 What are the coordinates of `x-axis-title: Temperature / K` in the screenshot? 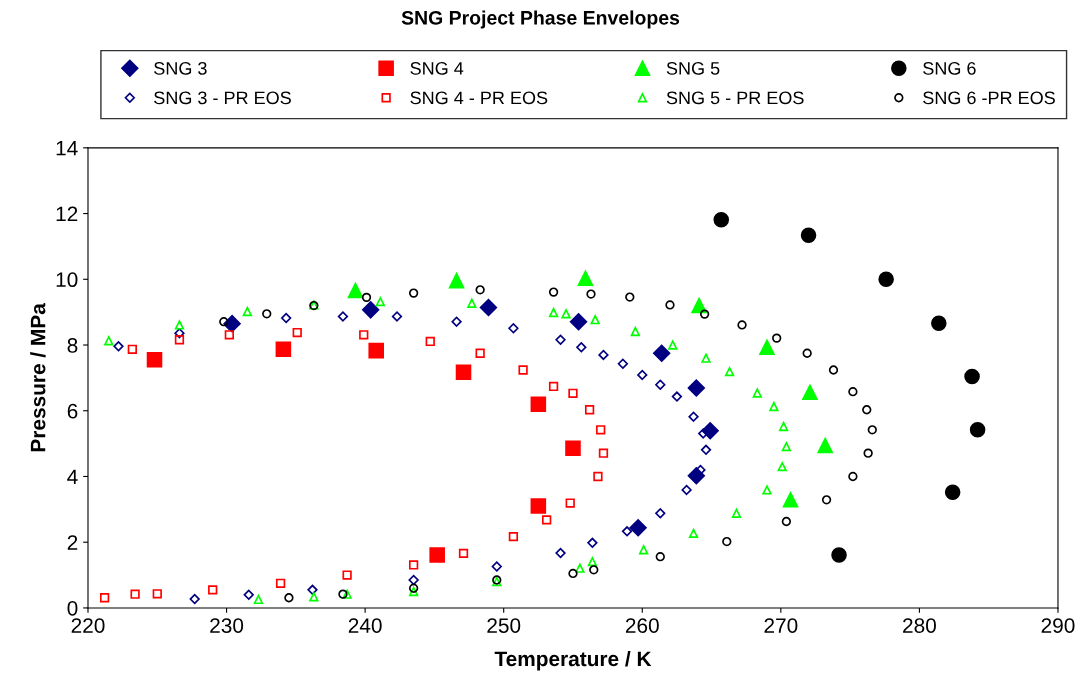 It's located at (573, 660).